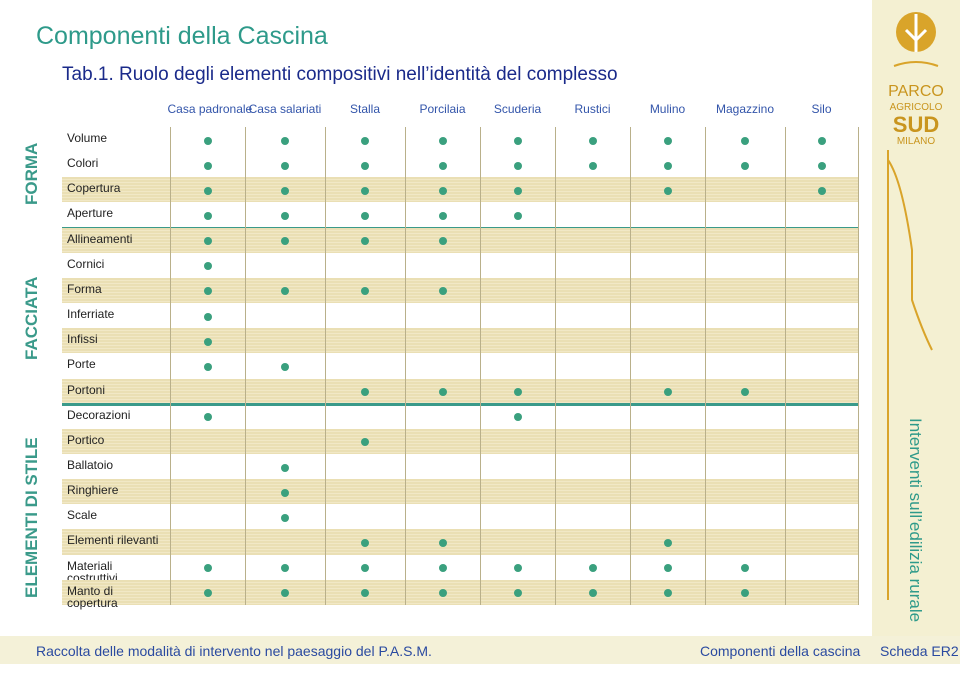 This screenshot has height=679, width=960. What do you see at coordinates (90, 464) in the screenshot?
I see `row-label: Ballatoio` at bounding box center [90, 464].